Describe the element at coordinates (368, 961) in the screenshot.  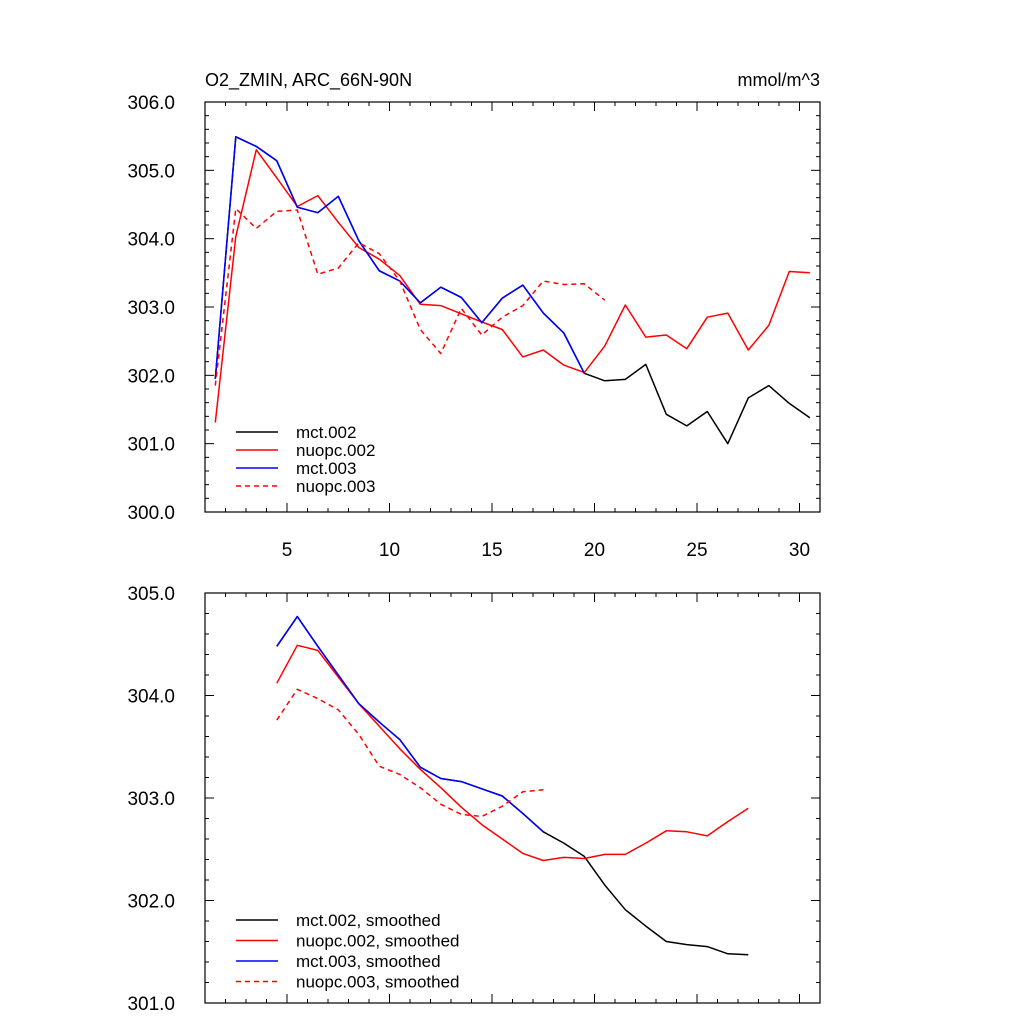
I see `legend-label: mct.003, smoothed` at that location.